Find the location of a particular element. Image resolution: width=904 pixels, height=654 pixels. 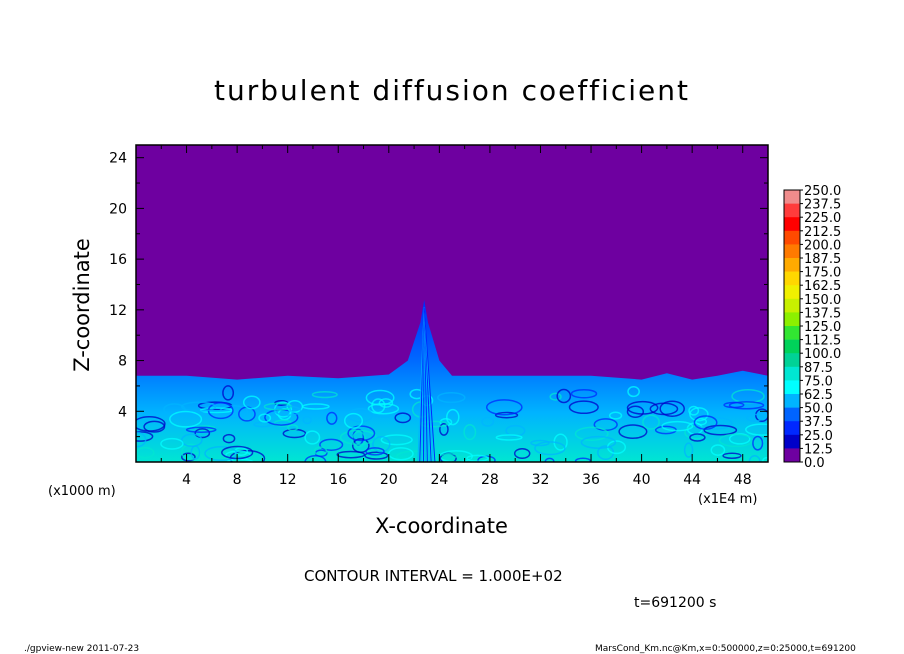

x-tick-label: 36 is located at coordinates (591, 480).